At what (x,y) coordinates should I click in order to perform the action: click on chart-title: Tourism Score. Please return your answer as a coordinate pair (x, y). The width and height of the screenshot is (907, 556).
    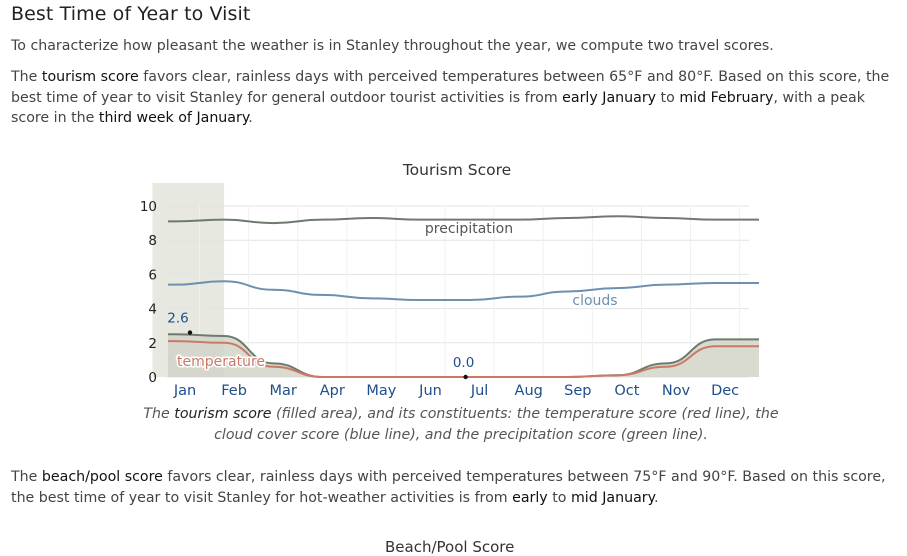
    Looking at the image, I should click on (456, 170).